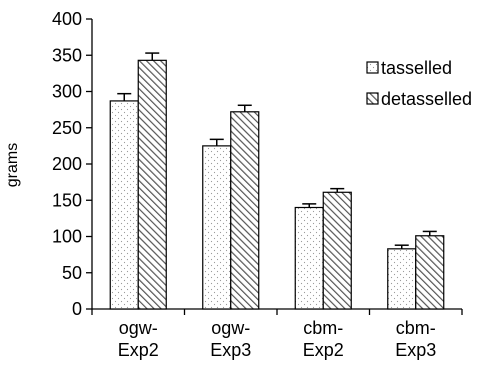 This screenshot has width=490, height=379. Describe the element at coordinates (426, 99) in the screenshot. I see `legend-label-detasselled: detasselled` at that location.